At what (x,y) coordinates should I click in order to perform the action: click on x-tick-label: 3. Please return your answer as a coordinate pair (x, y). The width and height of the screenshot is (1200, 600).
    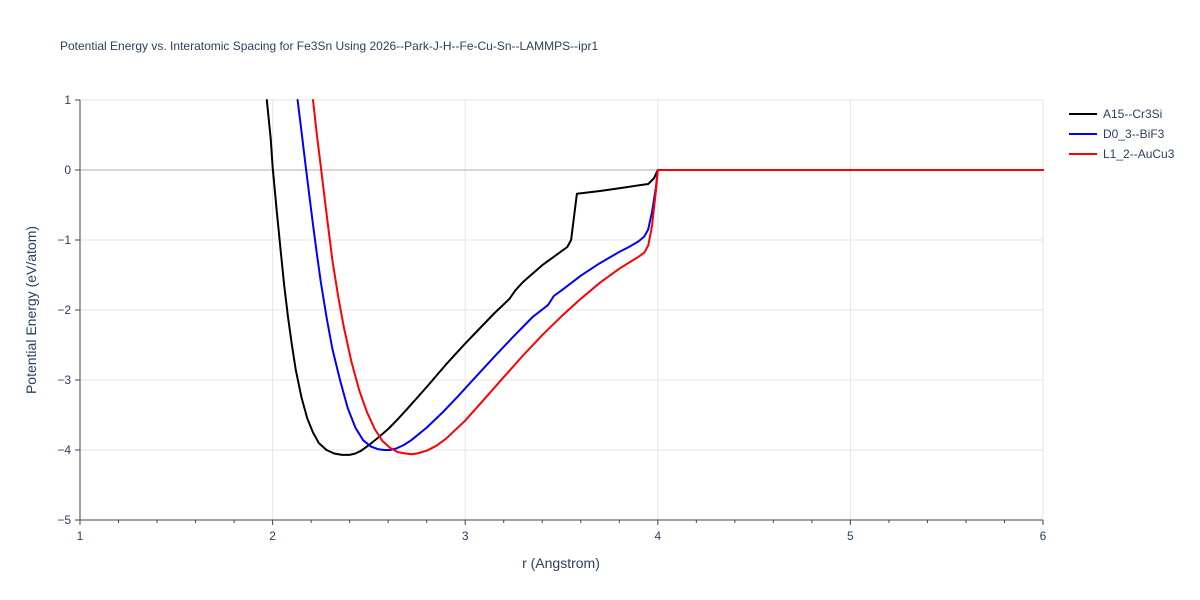
    Looking at the image, I should click on (465, 536).